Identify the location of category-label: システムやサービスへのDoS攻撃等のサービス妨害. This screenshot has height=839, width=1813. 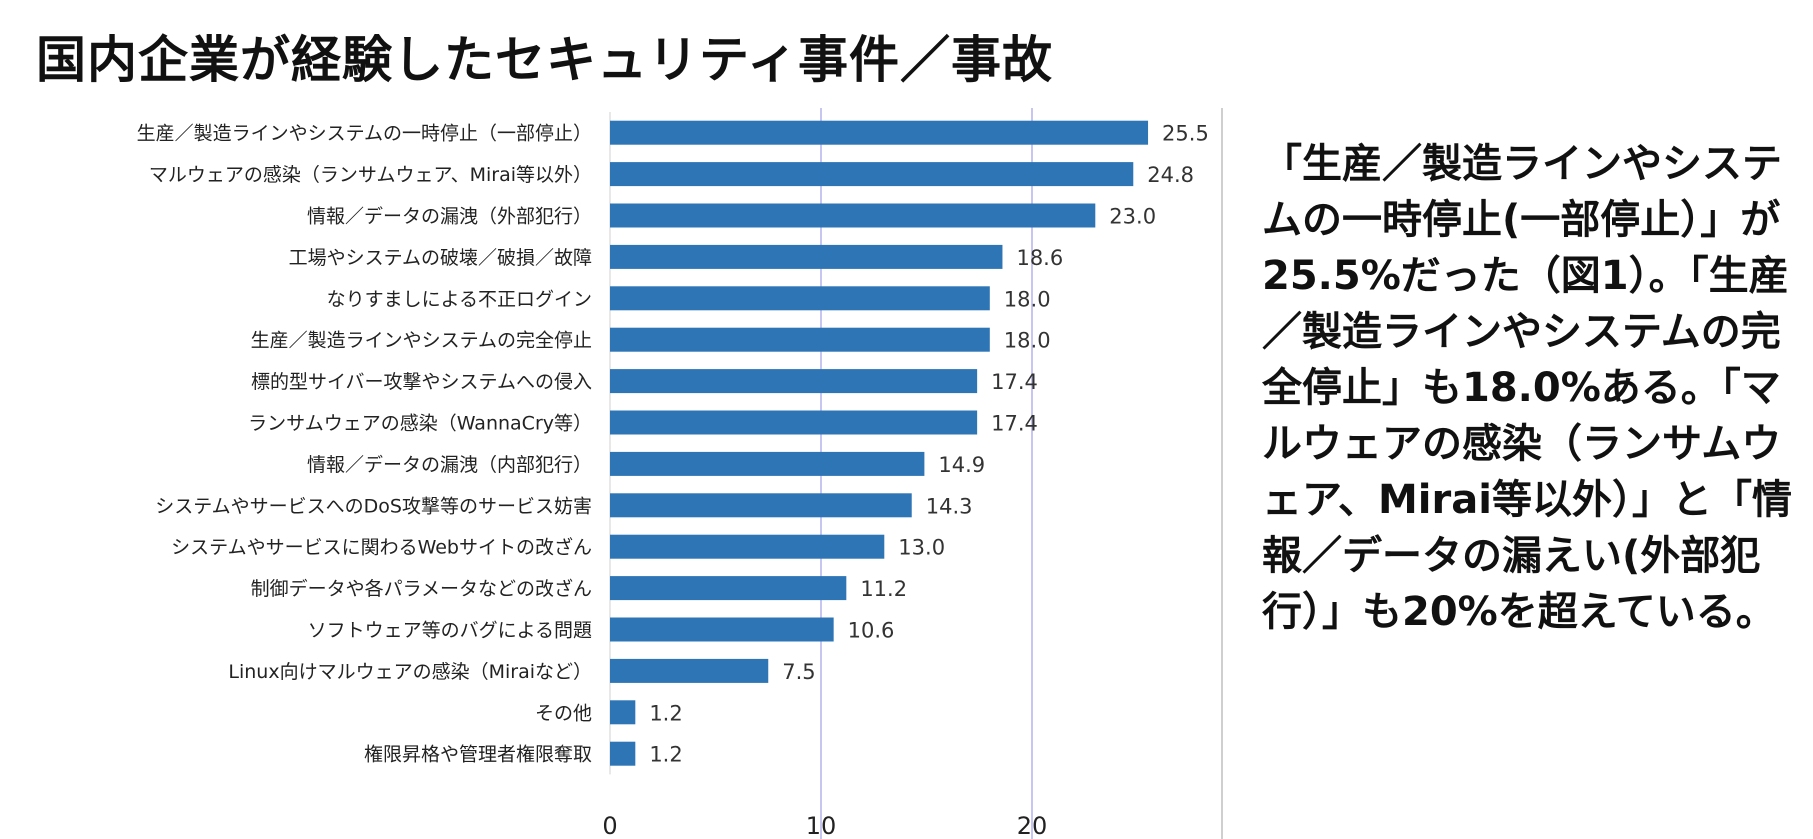
(373, 506).